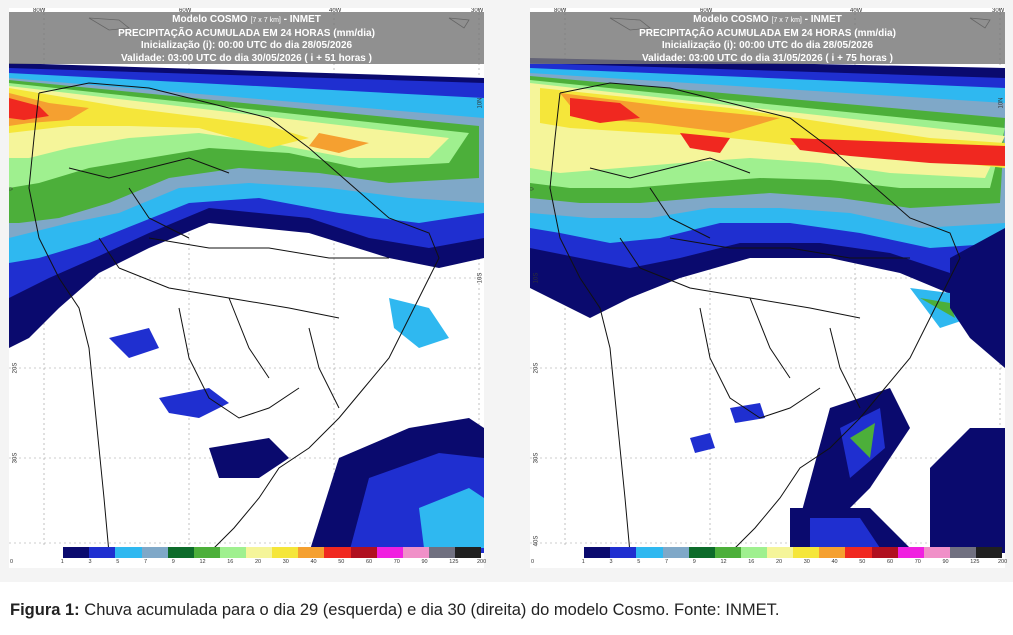  Describe the element at coordinates (45, 610) in the screenshot. I see `caption-label: Figura 1:` at that location.